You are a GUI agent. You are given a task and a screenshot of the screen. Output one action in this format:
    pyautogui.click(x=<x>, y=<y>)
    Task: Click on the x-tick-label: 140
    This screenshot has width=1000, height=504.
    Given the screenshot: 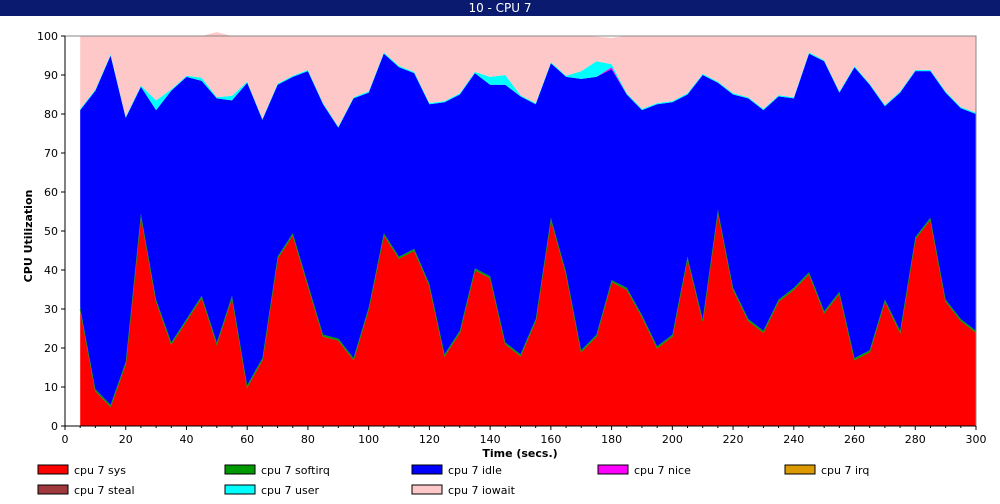 What is the action you would take?
    pyautogui.click(x=490, y=439)
    